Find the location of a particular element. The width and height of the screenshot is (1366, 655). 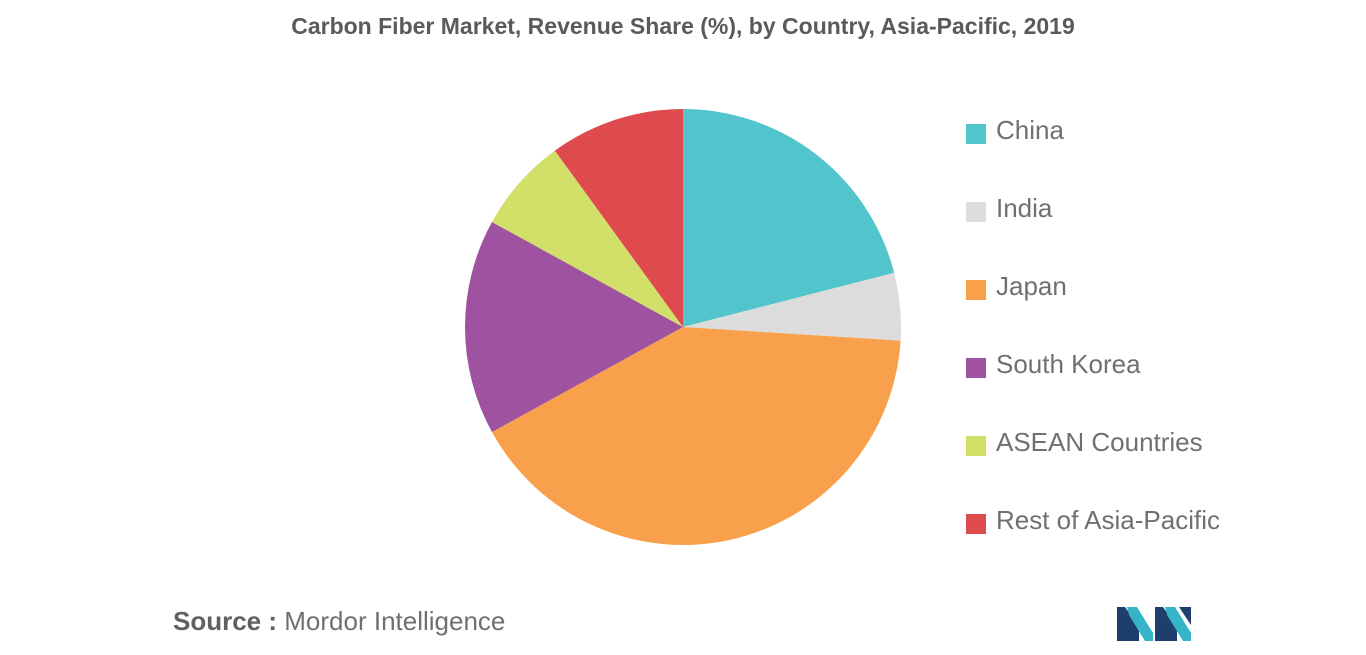

legend-label: China is located at coordinates (1030, 130).